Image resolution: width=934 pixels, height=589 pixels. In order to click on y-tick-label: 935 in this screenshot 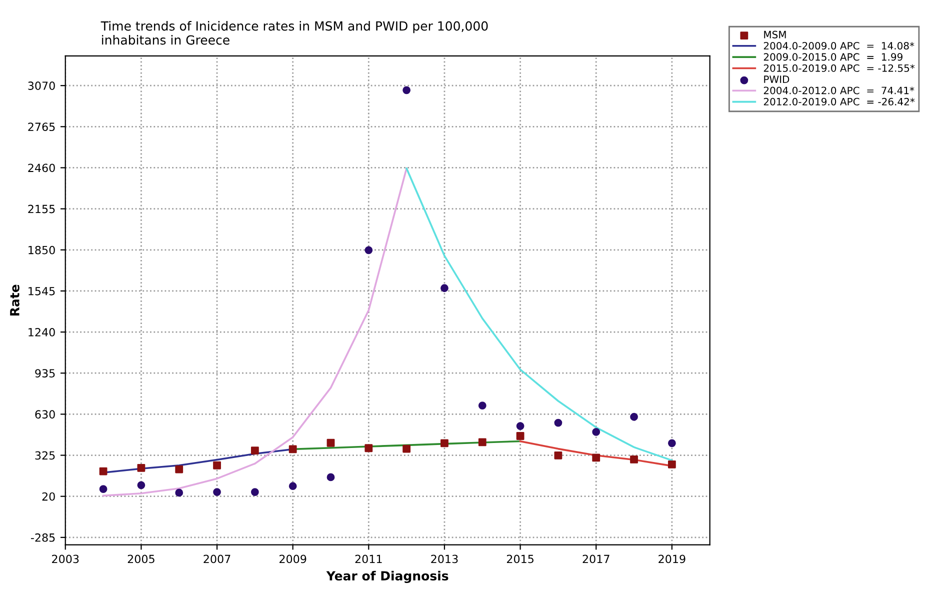, I will do `click(45, 373)`.